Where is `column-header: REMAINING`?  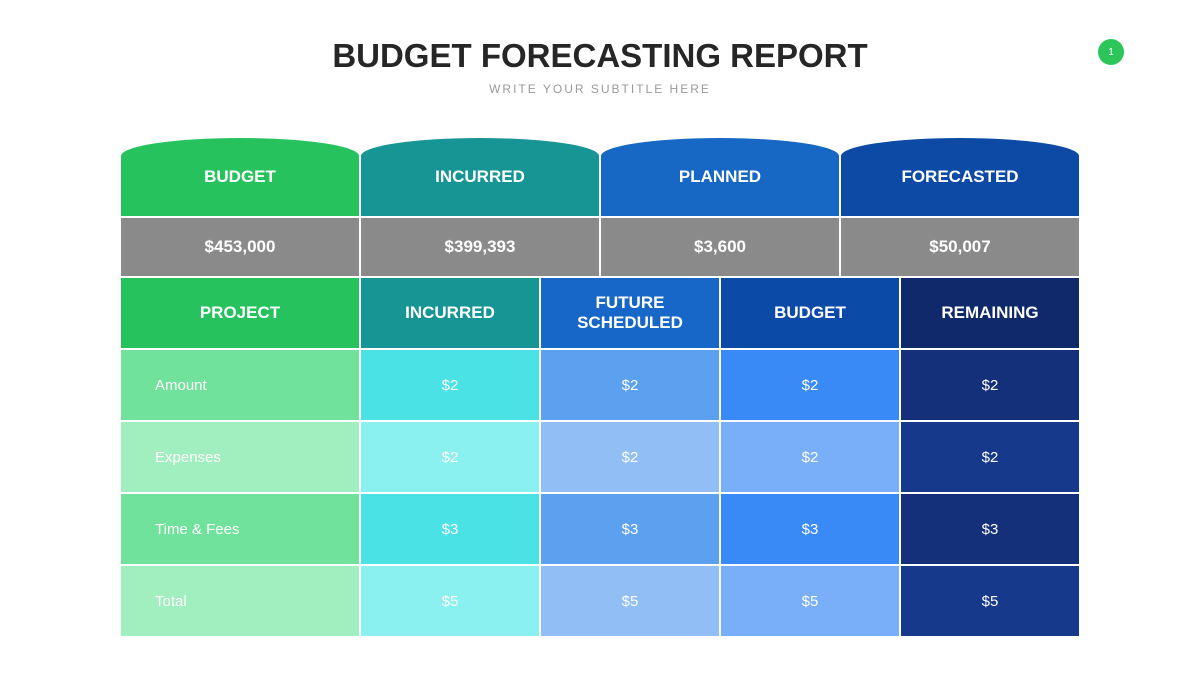 column-header: REMAINING is located at coordinates (990, 313).